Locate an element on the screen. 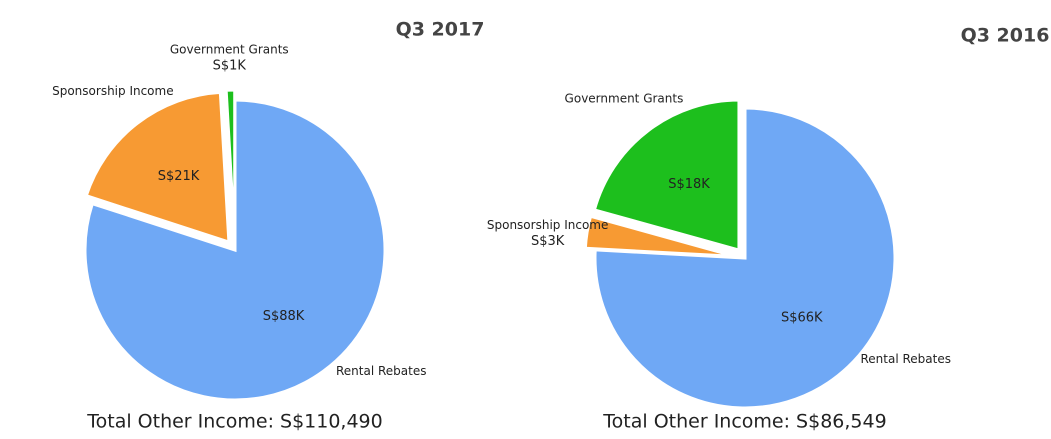  total-label: Total Other Income: S$86,549 is located at coordinates (744, 422).